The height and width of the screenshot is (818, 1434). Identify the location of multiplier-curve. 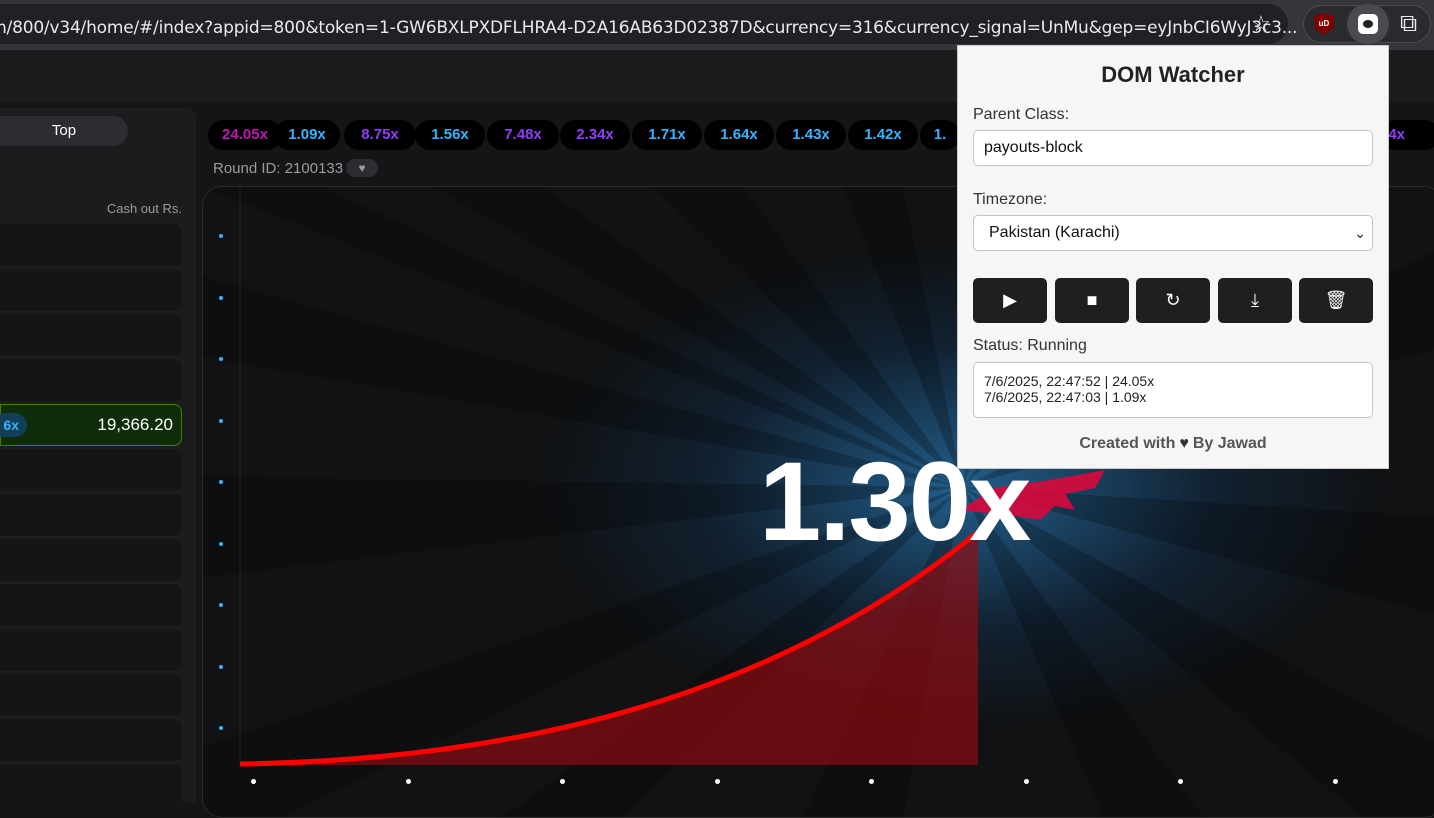
(609, 648).